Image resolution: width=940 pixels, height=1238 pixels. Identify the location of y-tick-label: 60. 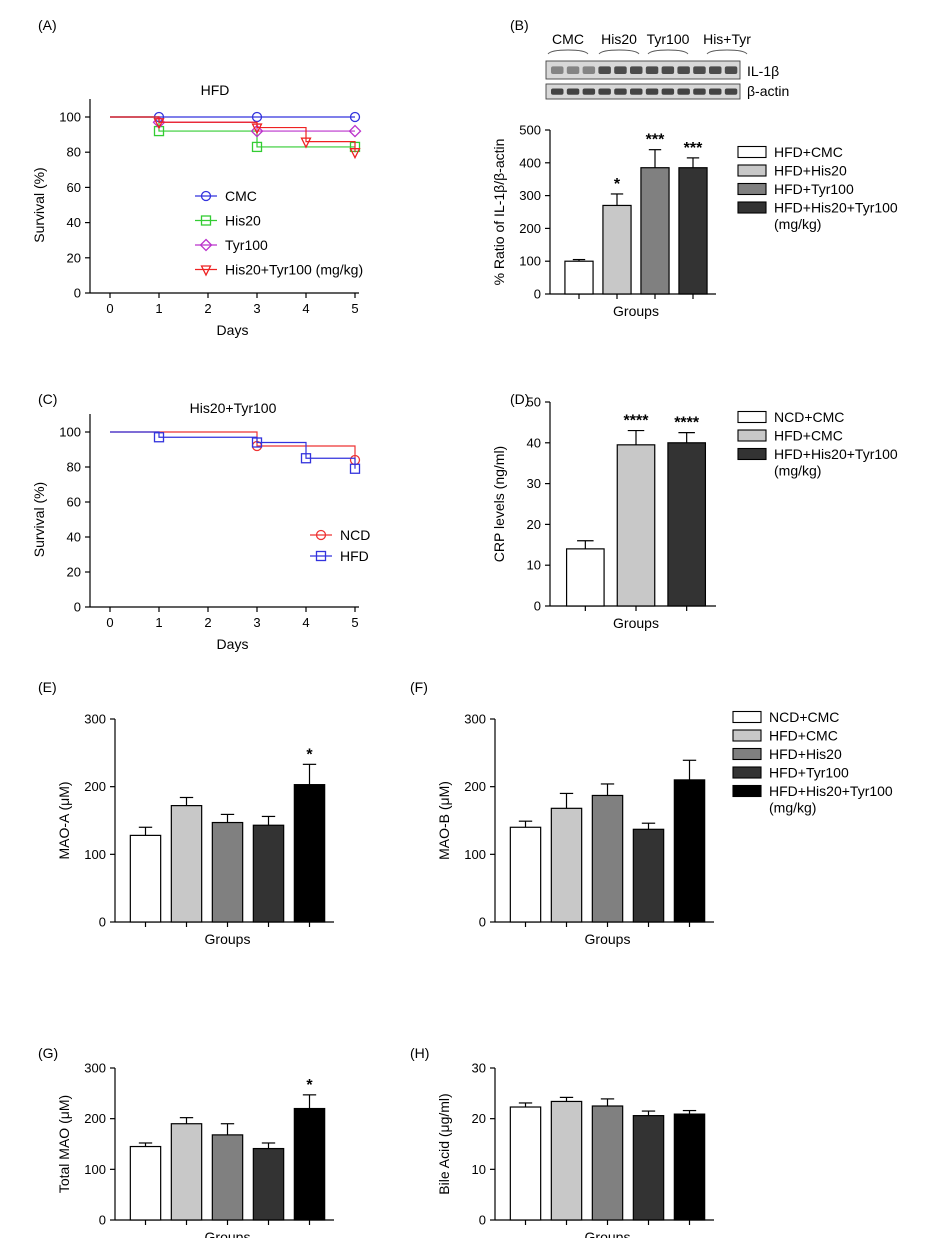
(74, 187).